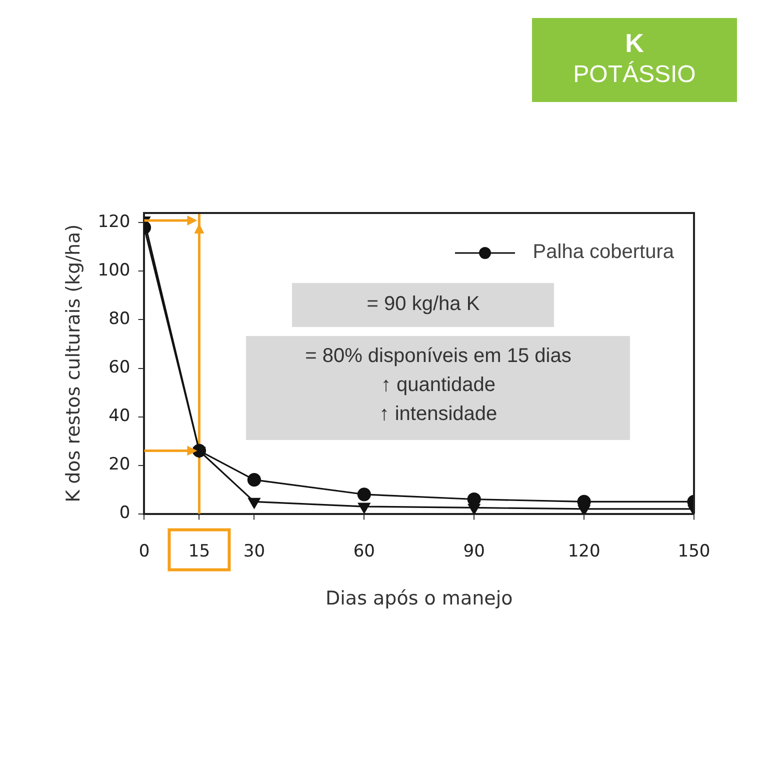 The image size is (770, 768). Describe the element at coordinates (124, 513) in the screenshot. I see `y-tick-label: 0` at that location.